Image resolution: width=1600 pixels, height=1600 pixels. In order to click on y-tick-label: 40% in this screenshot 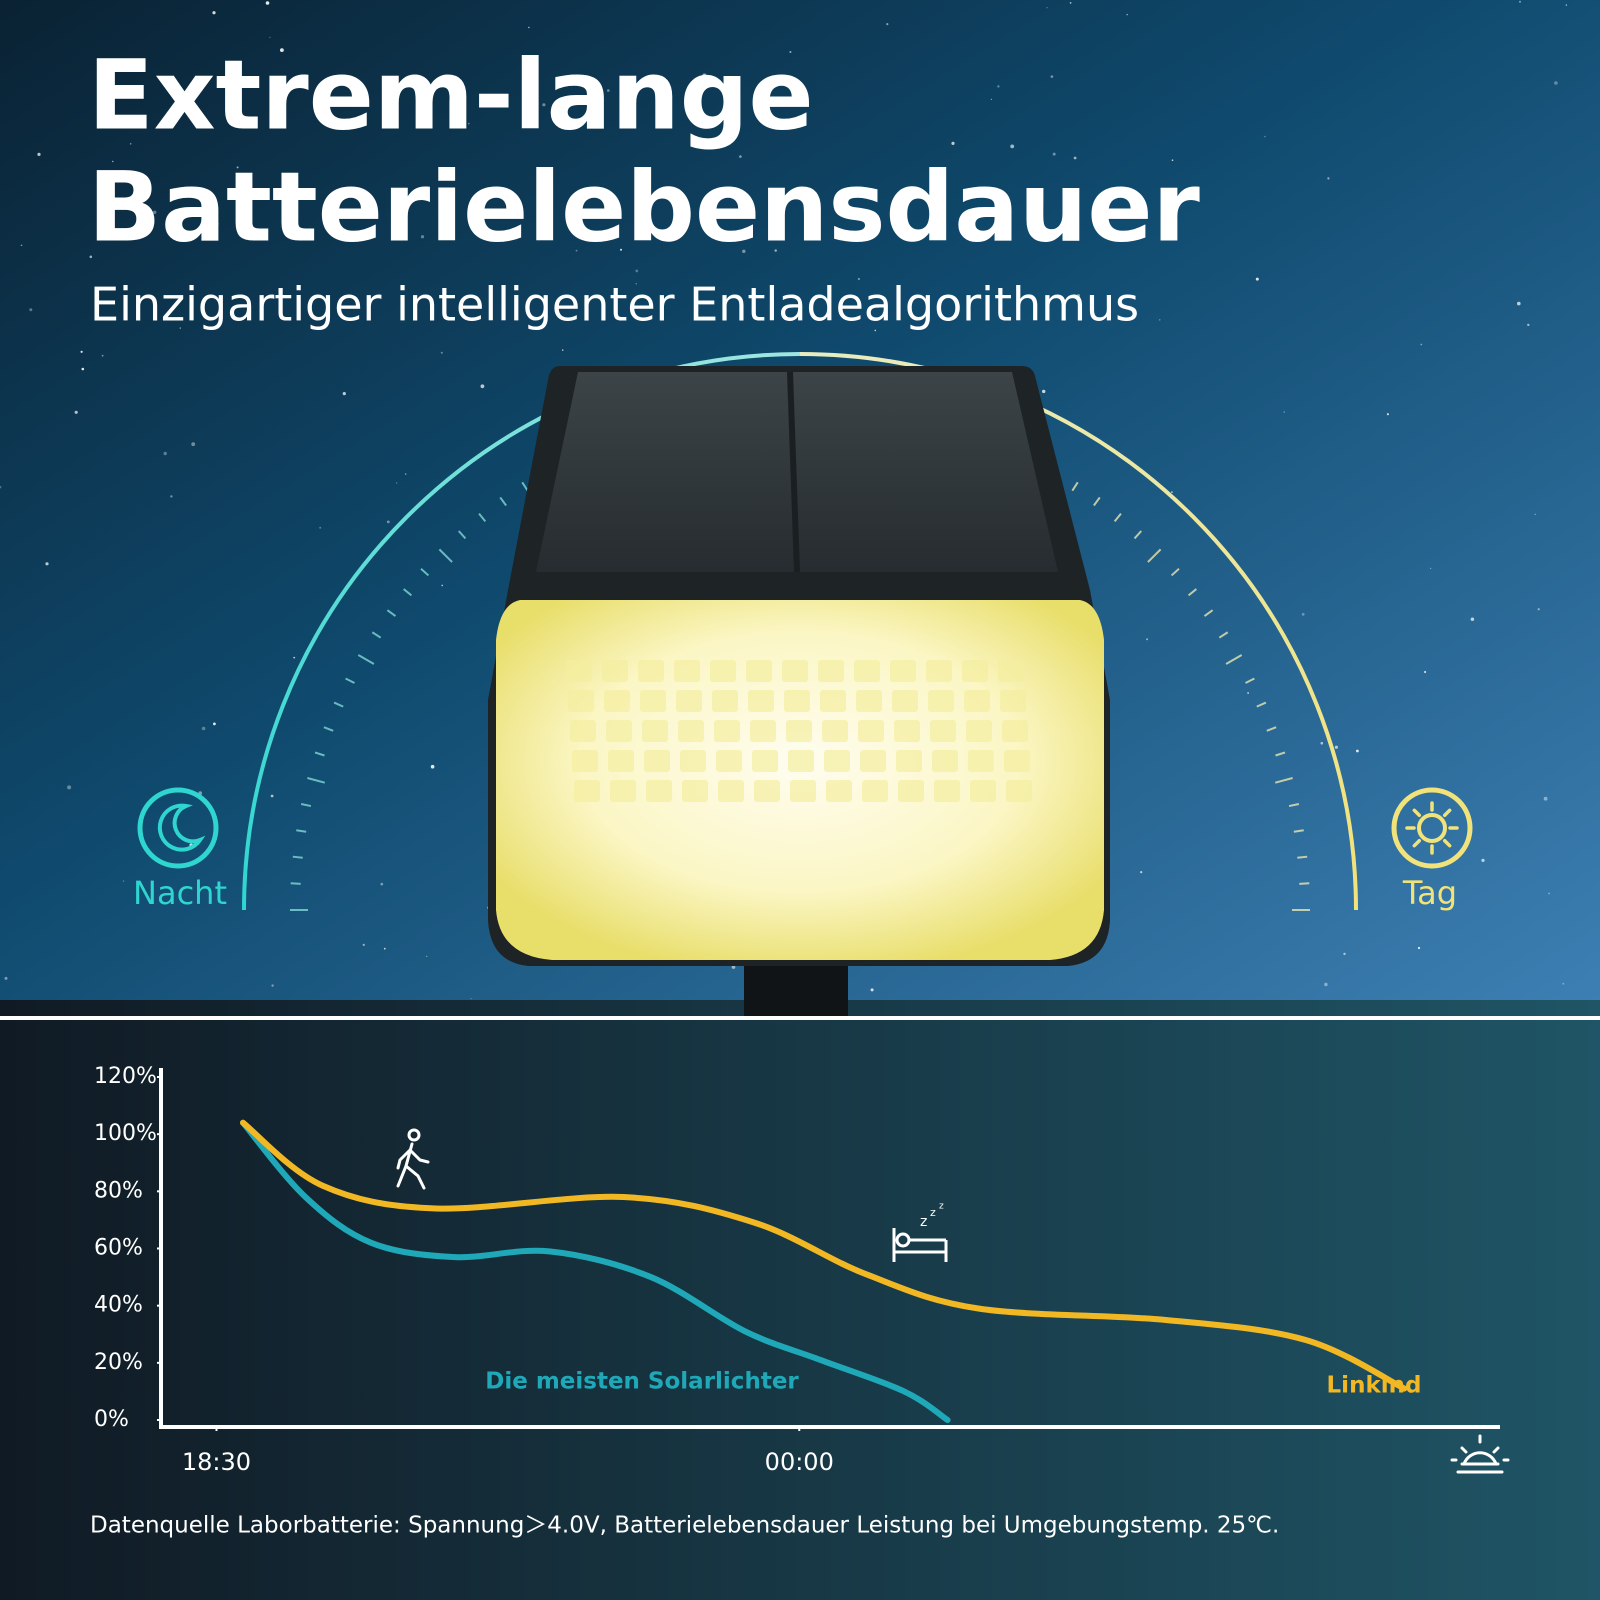, I will do `click(118, 1305)`.